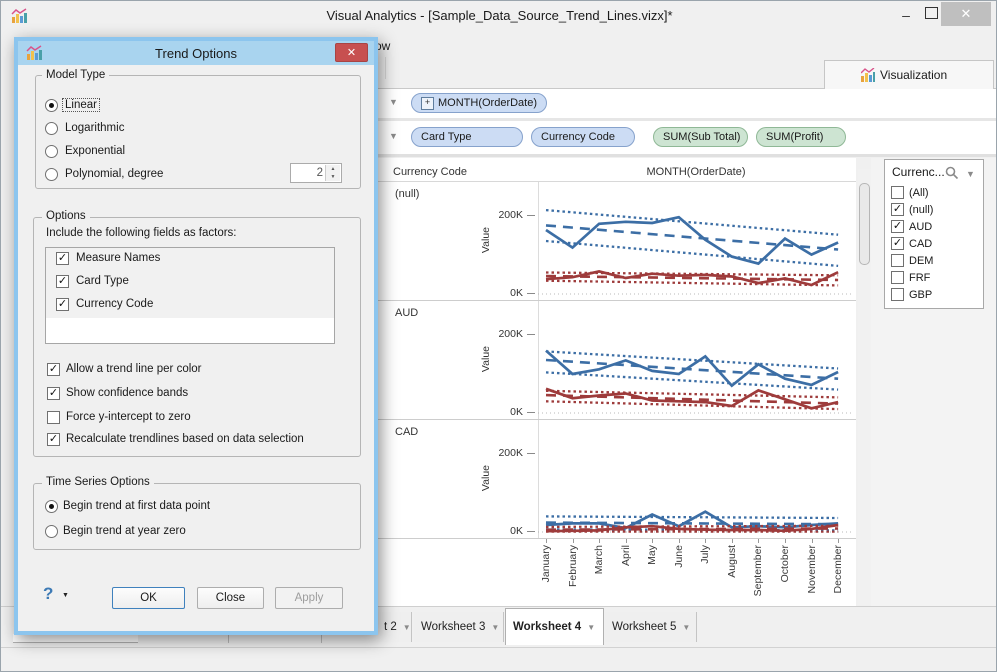  Describe the element at coordinates (383, 46) in the screenshot. I see `menu-fragment: ow` at that location.